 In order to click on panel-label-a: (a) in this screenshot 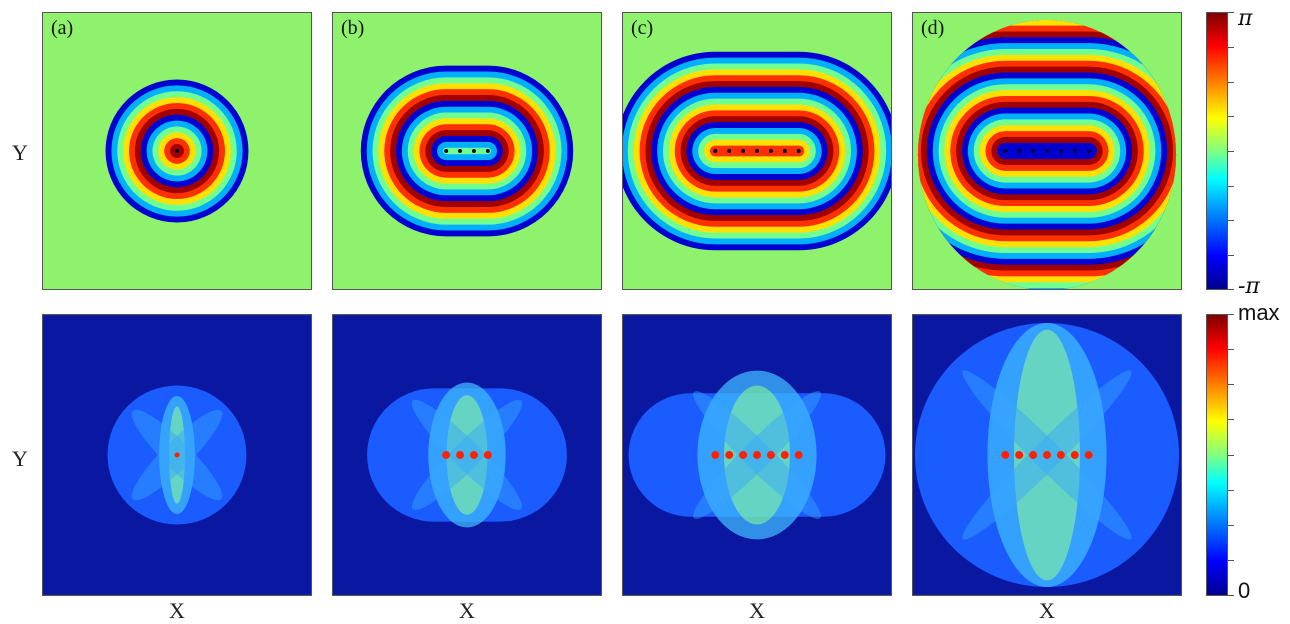, I will do `click(62, 28)`.